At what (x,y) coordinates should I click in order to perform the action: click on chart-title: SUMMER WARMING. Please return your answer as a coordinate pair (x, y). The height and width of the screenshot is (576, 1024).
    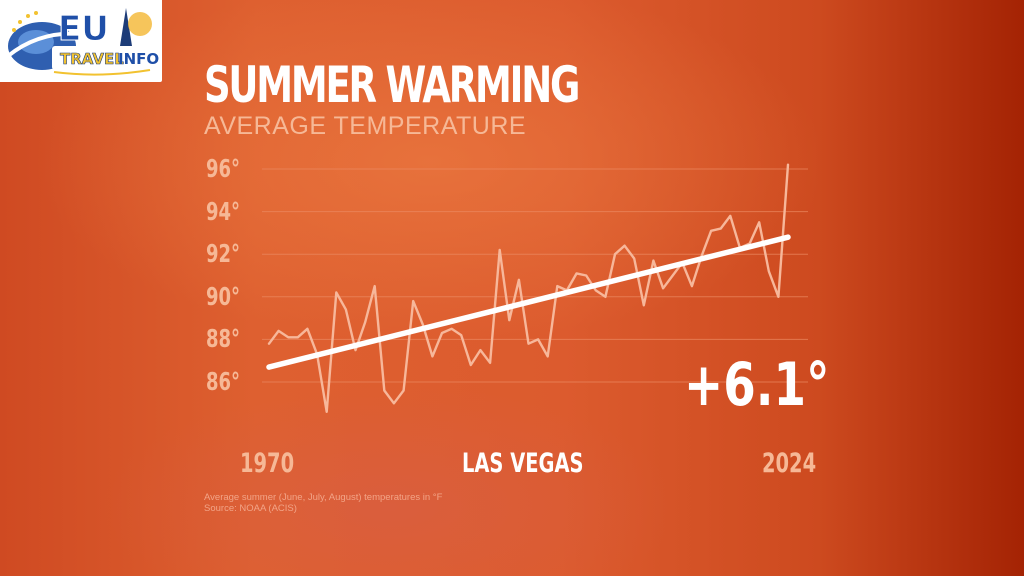
    Looking at the image, I should click on (392, 85).